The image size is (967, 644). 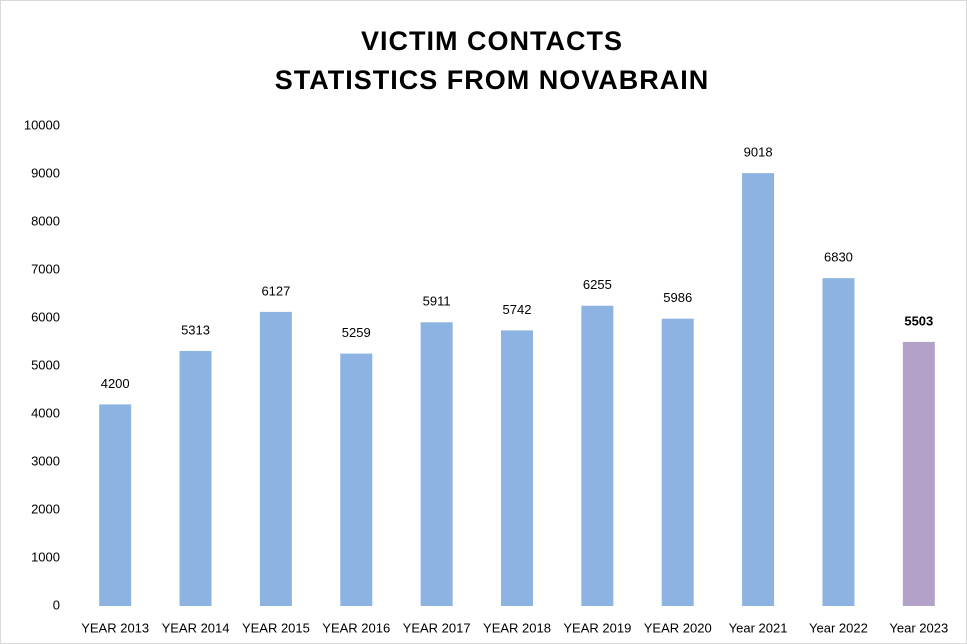 What do you see at coordinates (45, 316) in the screenshot?
I see `y-tick-label: 6000` at bounding box center [45, 316].